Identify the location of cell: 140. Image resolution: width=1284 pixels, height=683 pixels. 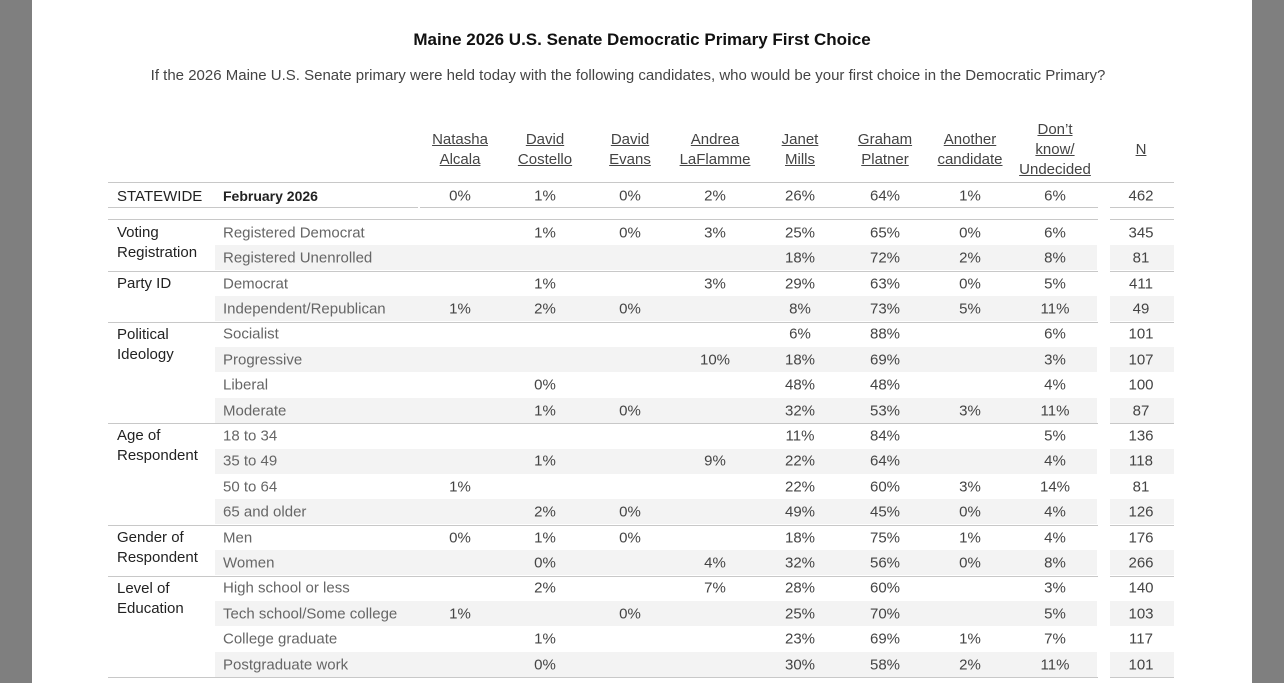
(1141, 588).